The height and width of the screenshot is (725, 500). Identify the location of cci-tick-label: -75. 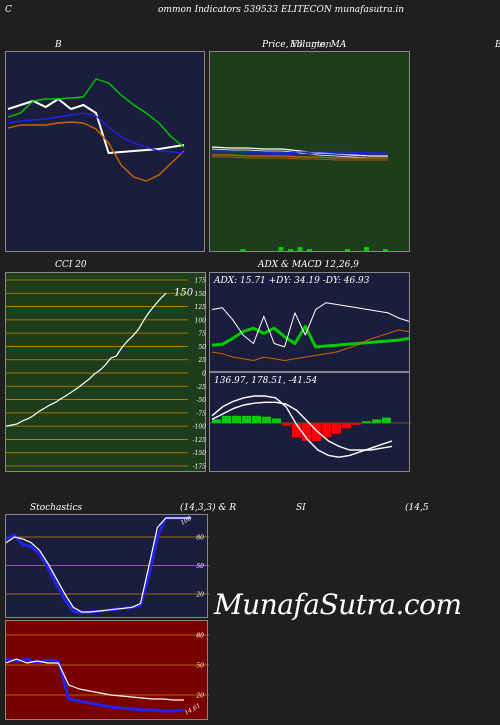
(201, 413).